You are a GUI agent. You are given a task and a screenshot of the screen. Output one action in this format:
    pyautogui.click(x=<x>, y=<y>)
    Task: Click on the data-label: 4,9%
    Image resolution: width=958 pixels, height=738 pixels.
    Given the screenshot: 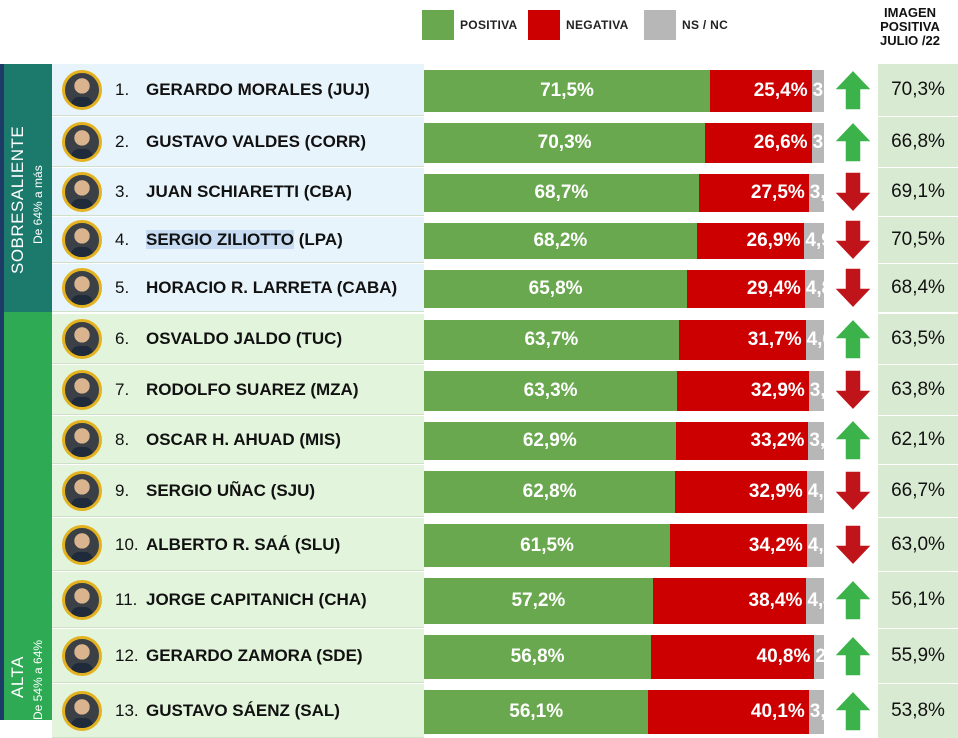 What is the action you would take?
    pyautogui.click(x=814, y=240)
    